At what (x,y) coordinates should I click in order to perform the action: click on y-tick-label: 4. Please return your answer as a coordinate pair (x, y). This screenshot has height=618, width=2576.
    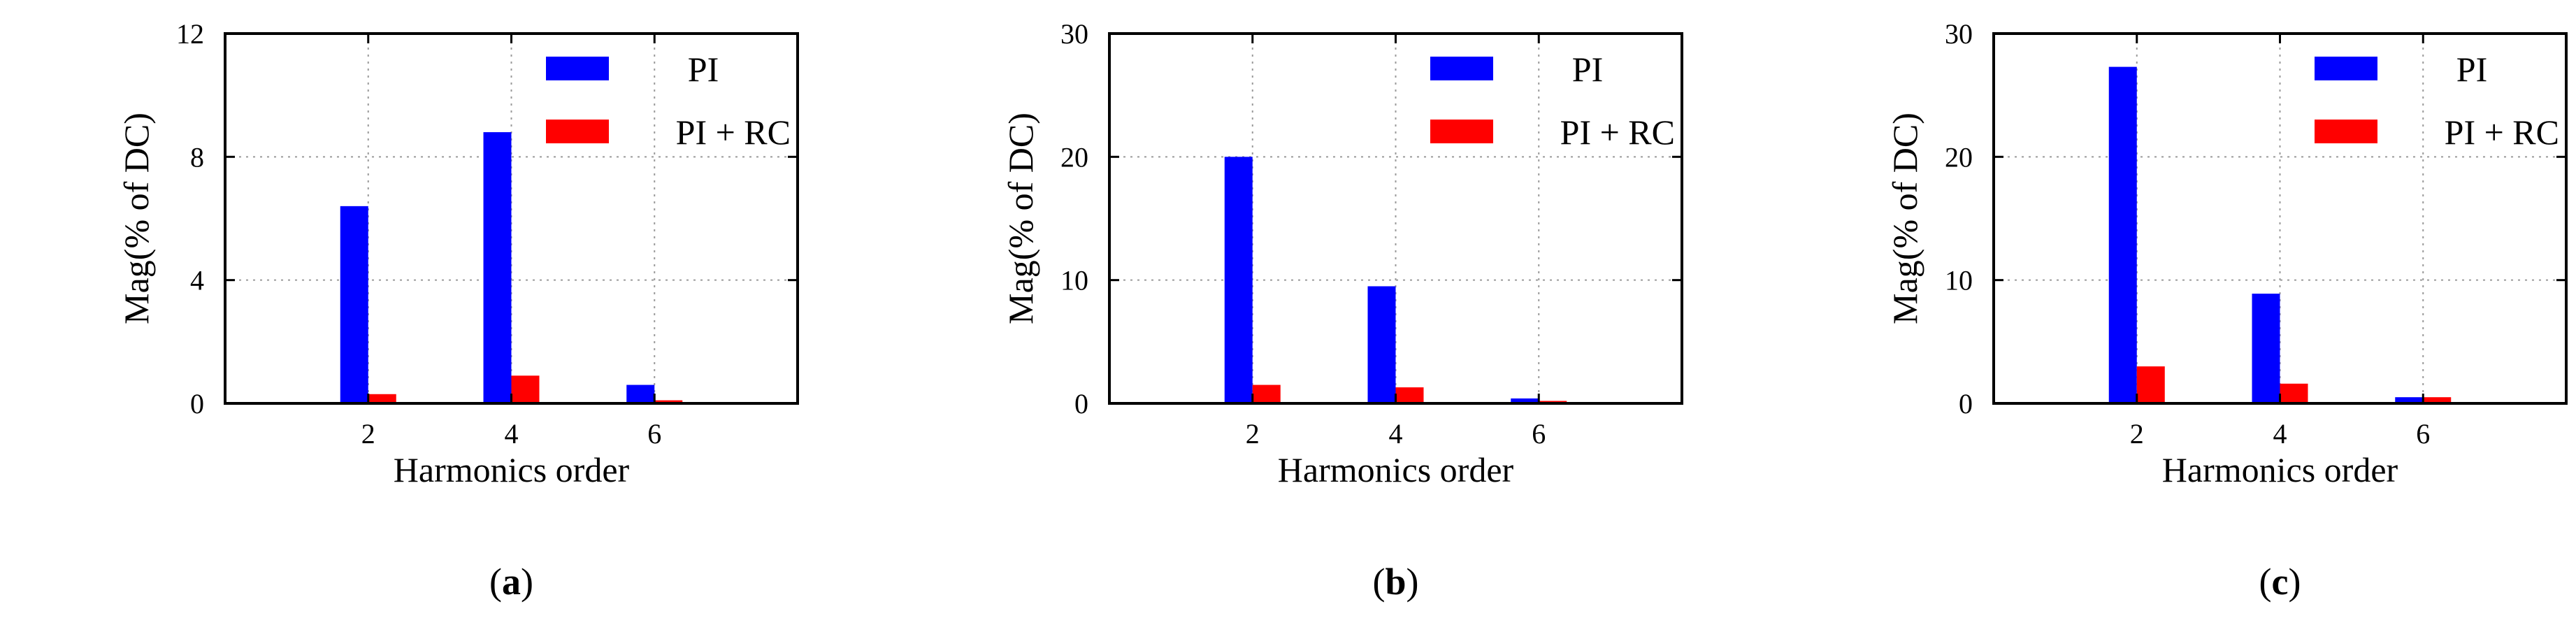
    Looking at the image, I should click on (197, 280).